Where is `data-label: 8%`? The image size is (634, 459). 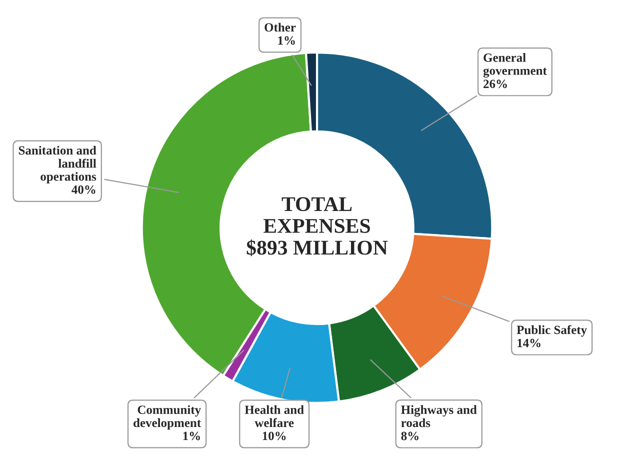 data-label: 8% is located at coordinates (409, 436).